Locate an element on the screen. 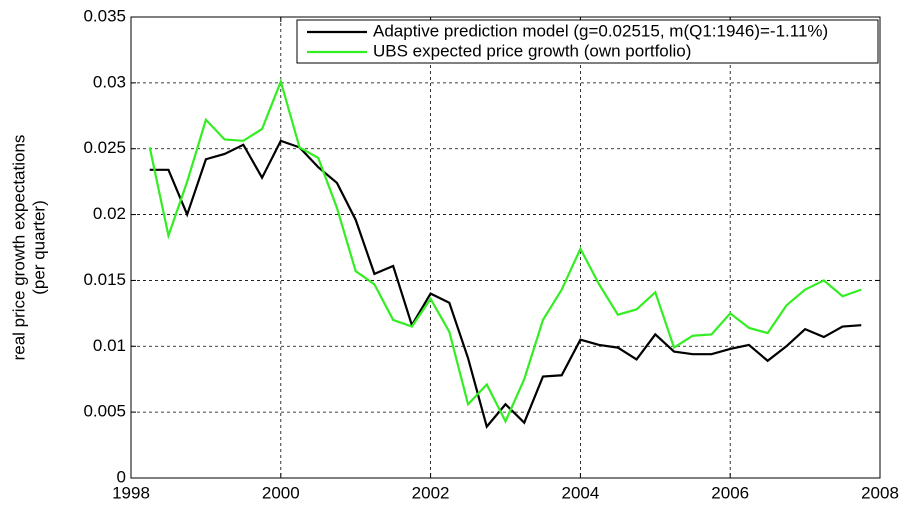 This screenshot has height=511, width=920. x-tick-label: 2002 is located at coordinates (431, 492).